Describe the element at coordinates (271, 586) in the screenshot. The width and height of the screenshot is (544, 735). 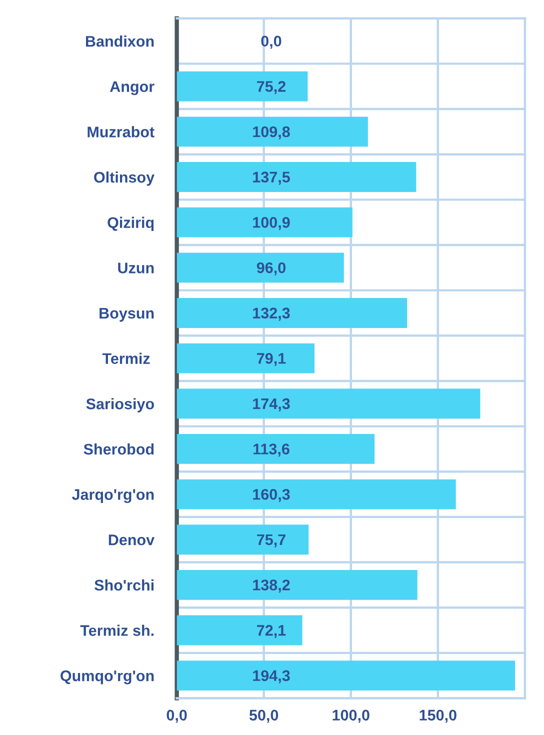
I see `data-label: 138,2` at that location.